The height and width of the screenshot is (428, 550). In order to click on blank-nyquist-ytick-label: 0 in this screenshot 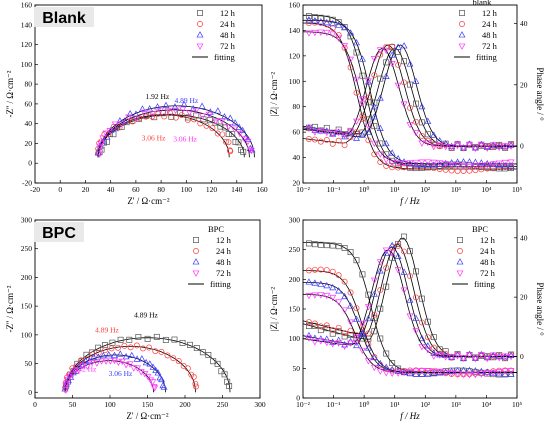, I will do `click(30, 163)`.